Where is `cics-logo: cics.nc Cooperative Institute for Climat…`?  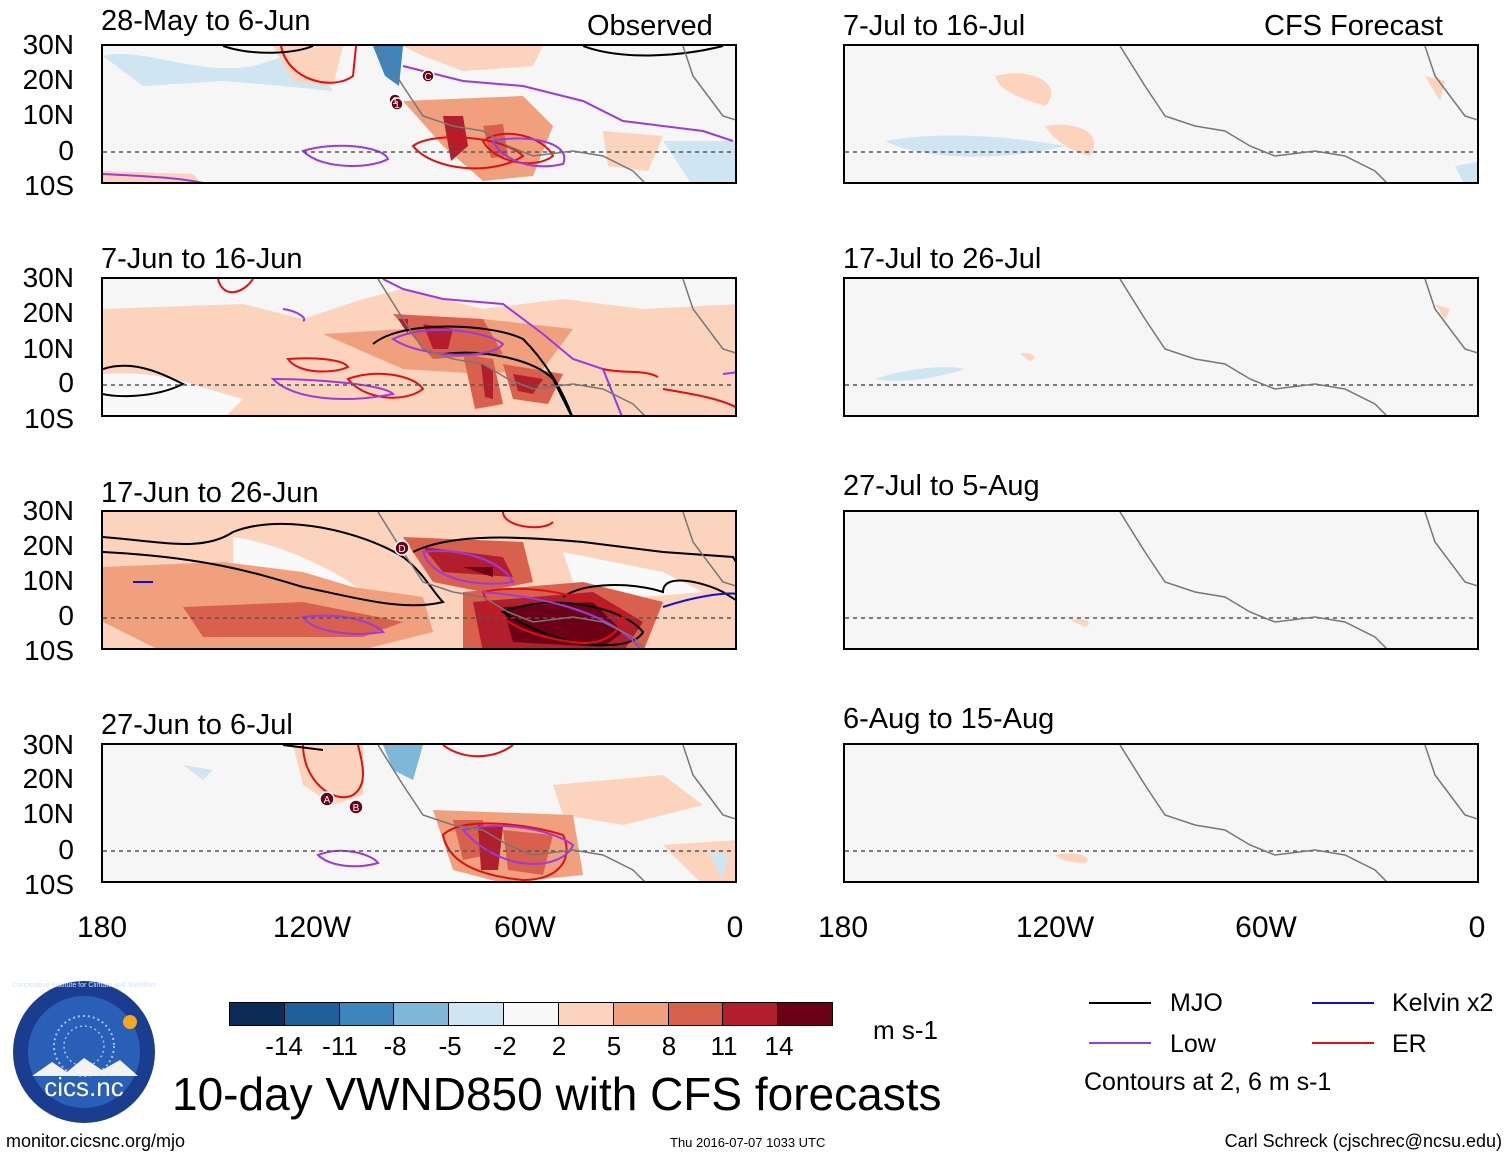
cics-logo: cics.nc Cooperative Institute for Climat… is located at coordinates (84, 1052).